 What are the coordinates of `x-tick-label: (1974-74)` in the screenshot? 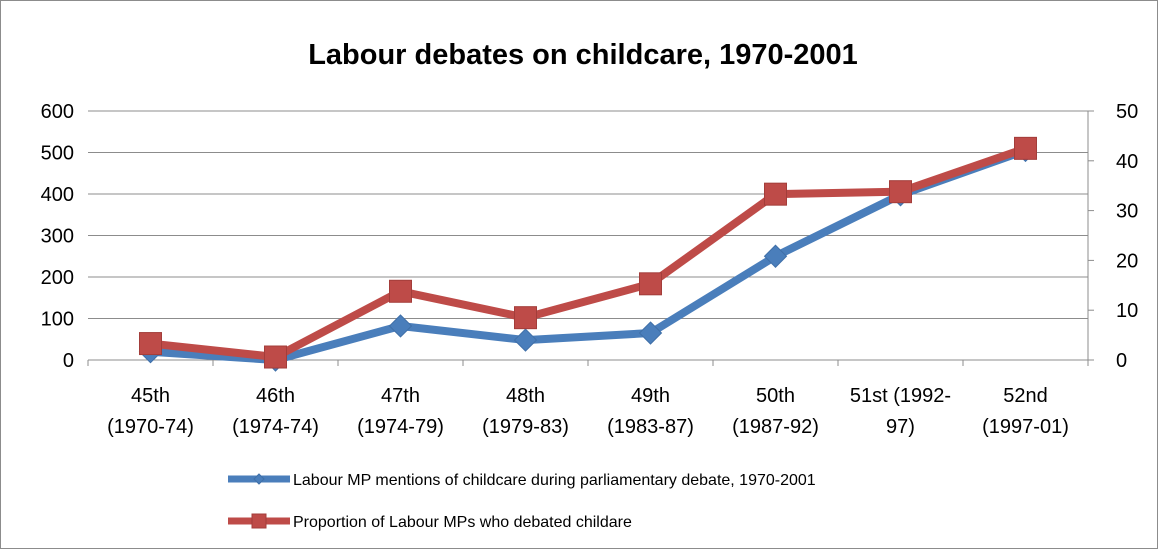 It's located at (275, 427).